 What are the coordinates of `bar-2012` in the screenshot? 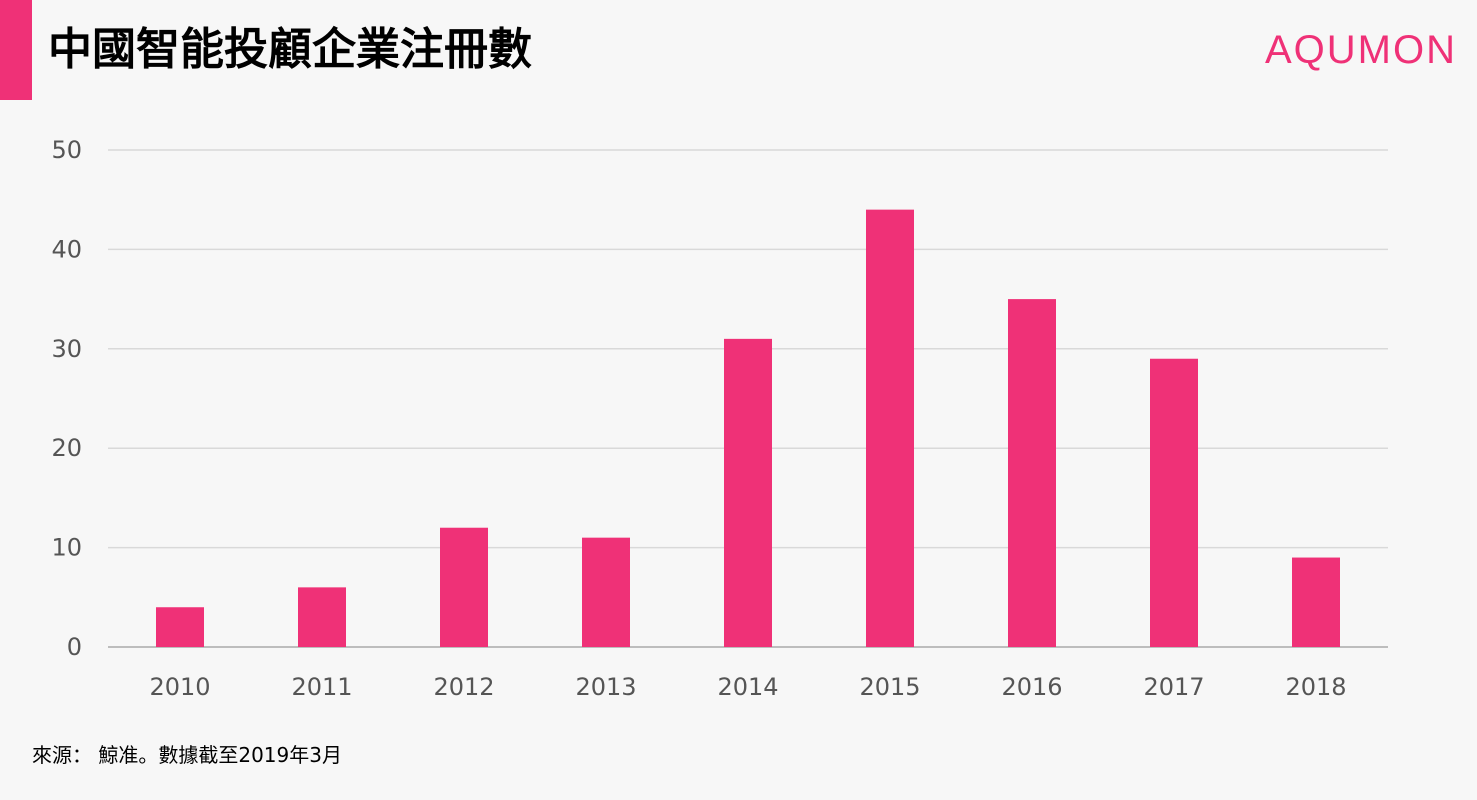 It's located at (464, 587).